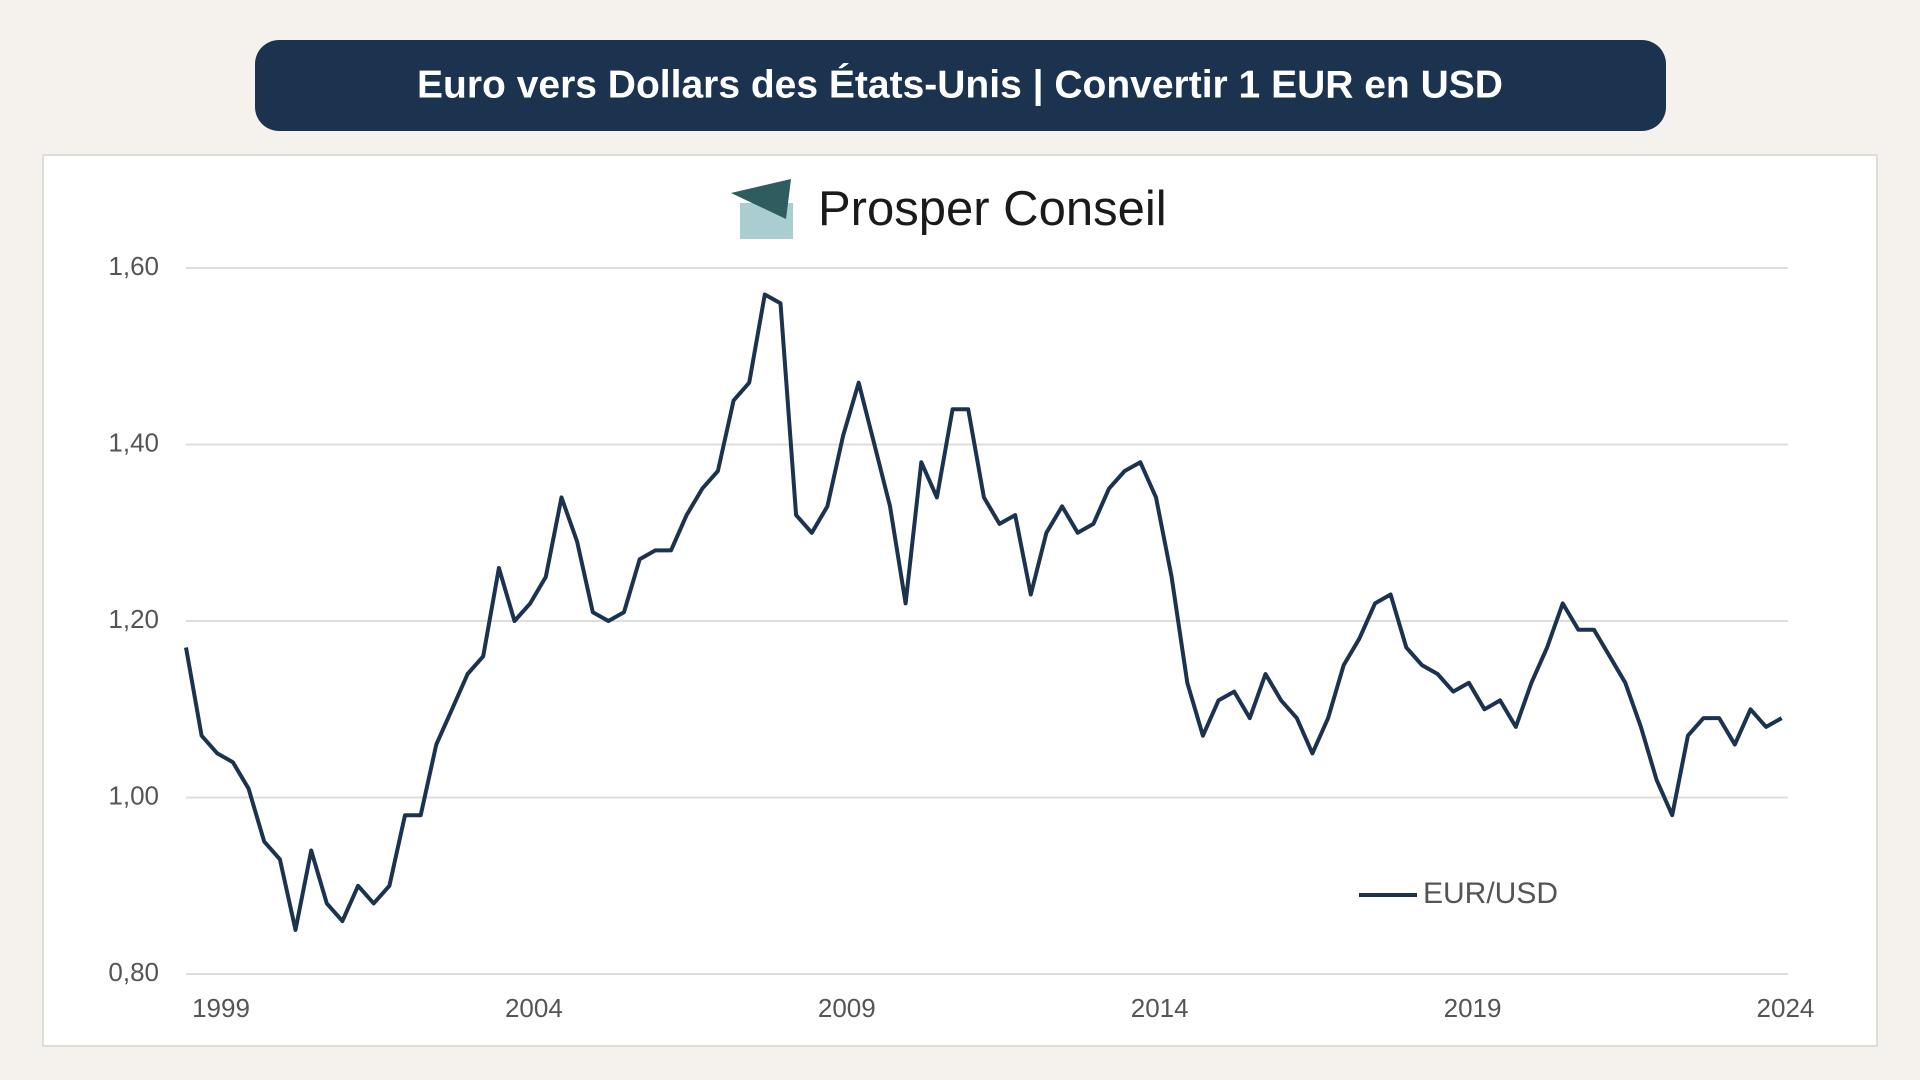  Describe the element at coordinates (1160, 1008) in the screenshot. I see `x-tick-label: 2014` at that location.